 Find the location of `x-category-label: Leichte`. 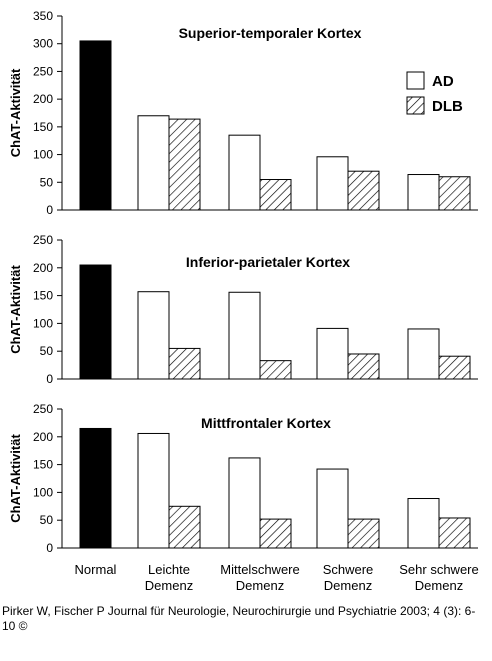

x-category-label: Leichte is located at coordinates (169, 569).